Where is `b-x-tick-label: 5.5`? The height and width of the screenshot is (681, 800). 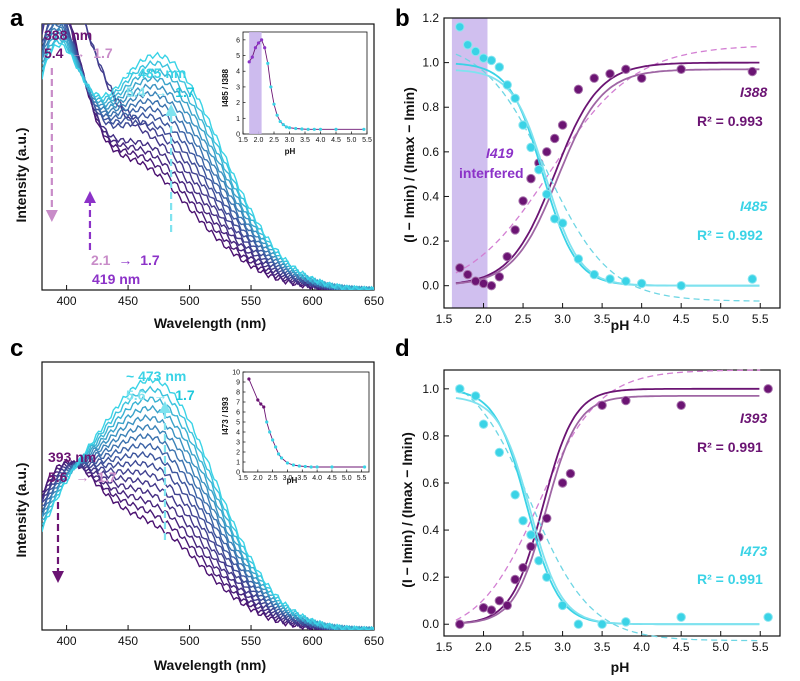 b-x-tick-label: 5.5 is located at coordinates (760, 319).